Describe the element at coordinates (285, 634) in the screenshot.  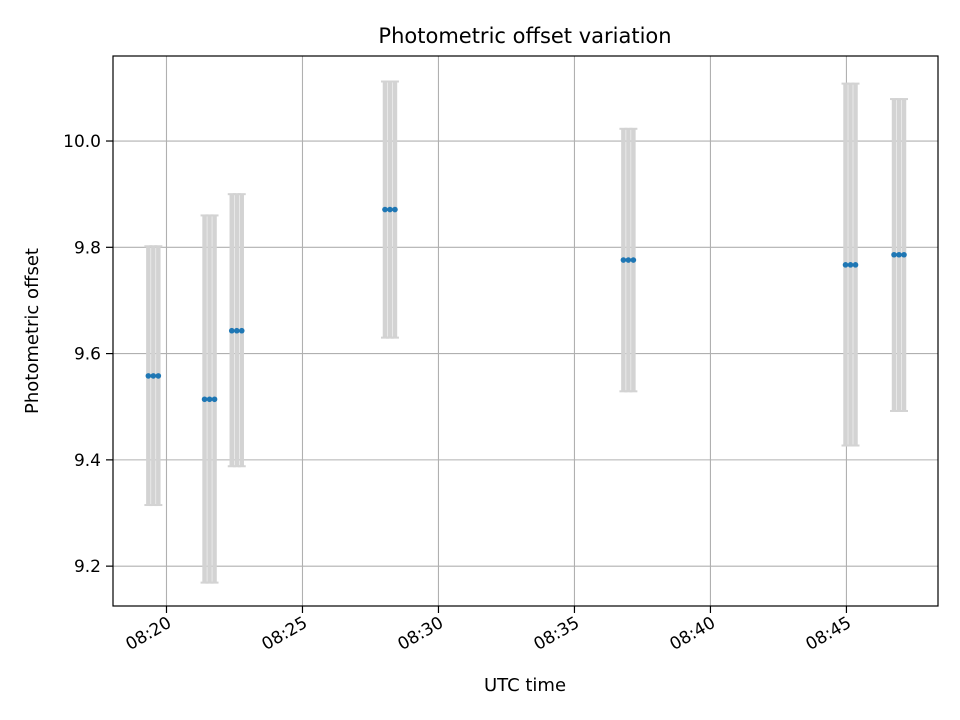
I see `x-tick-label: 08:25` at that location.